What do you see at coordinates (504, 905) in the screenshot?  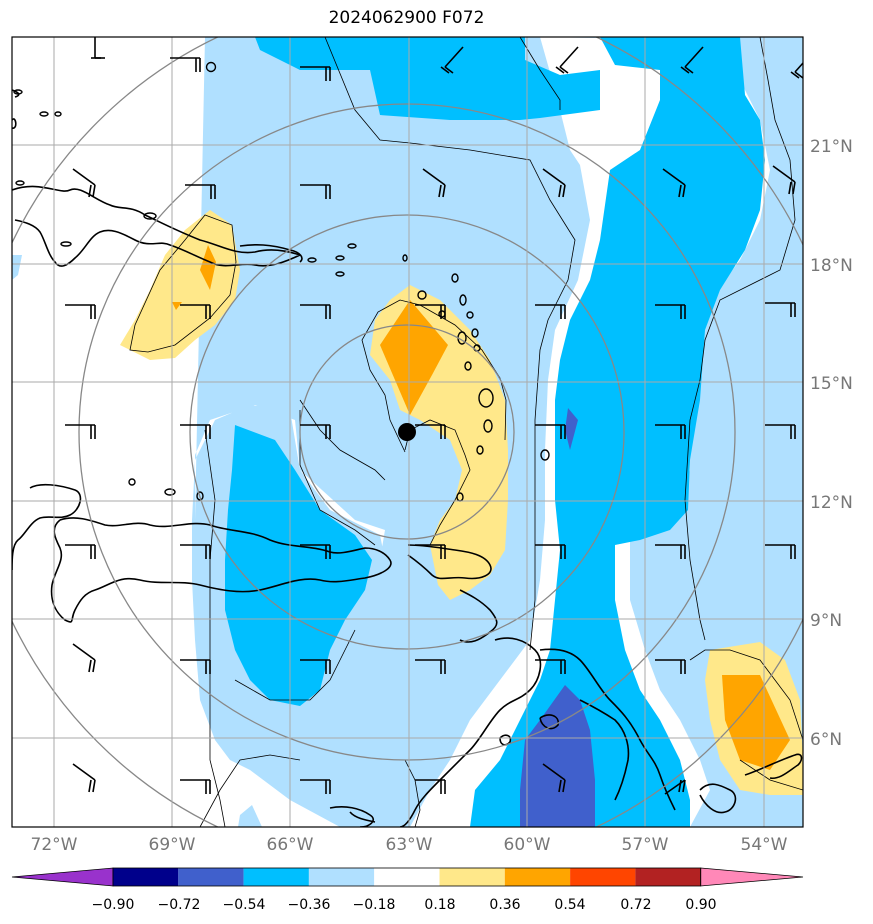 I see `colorbar-tick-label: 0.36` at bounding box center [504, 905].